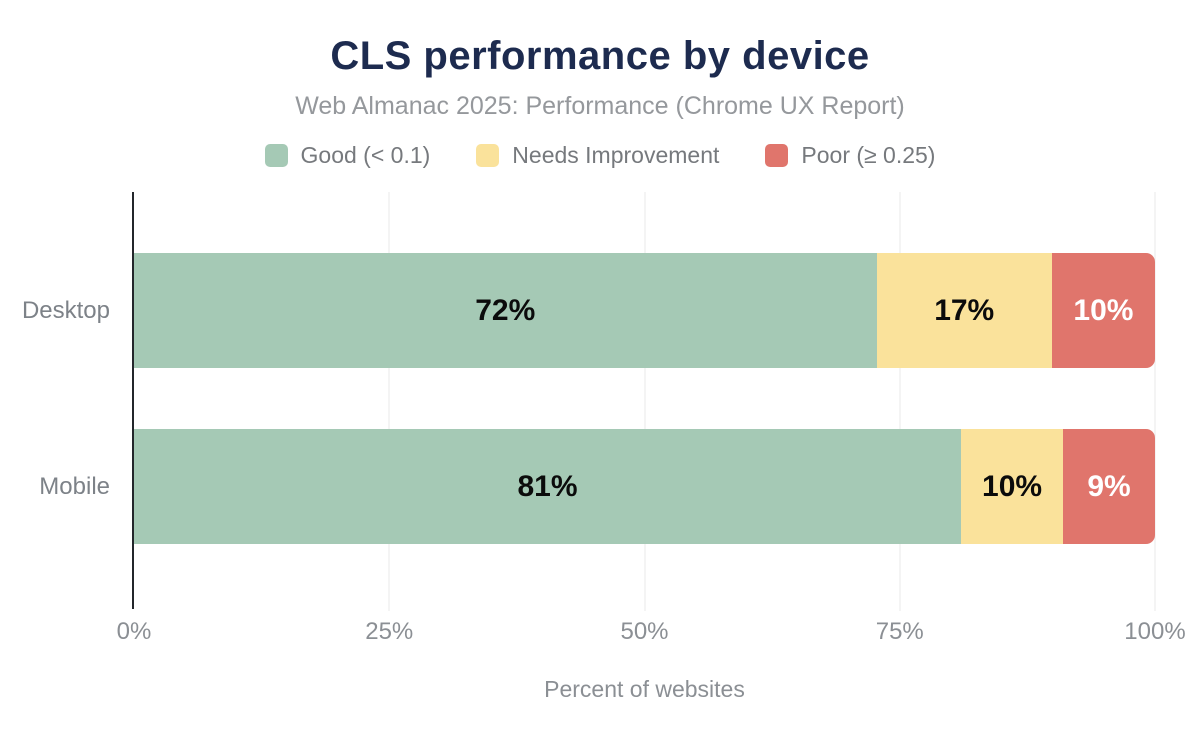 The image size is (1200, 742). I want to click on category-label: Desktop, so click(65, 310).